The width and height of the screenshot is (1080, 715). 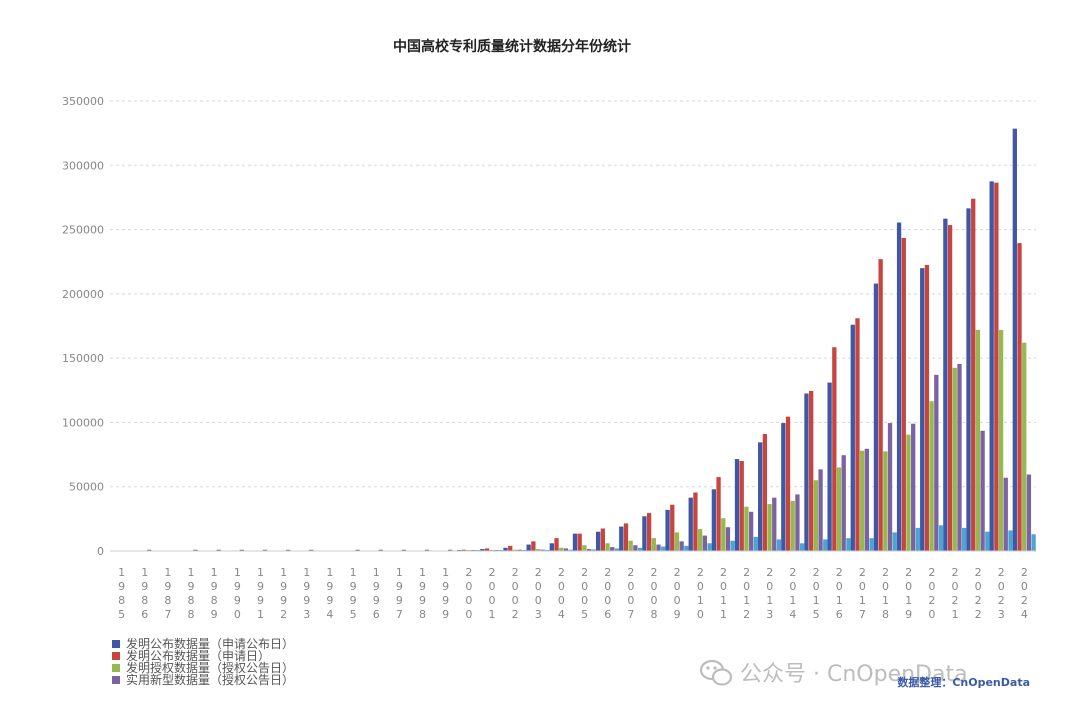 What do you see at coordinates (941, 538) in the screenshot?
I see `bar-2020-s4` at bounding box center [941, 538].